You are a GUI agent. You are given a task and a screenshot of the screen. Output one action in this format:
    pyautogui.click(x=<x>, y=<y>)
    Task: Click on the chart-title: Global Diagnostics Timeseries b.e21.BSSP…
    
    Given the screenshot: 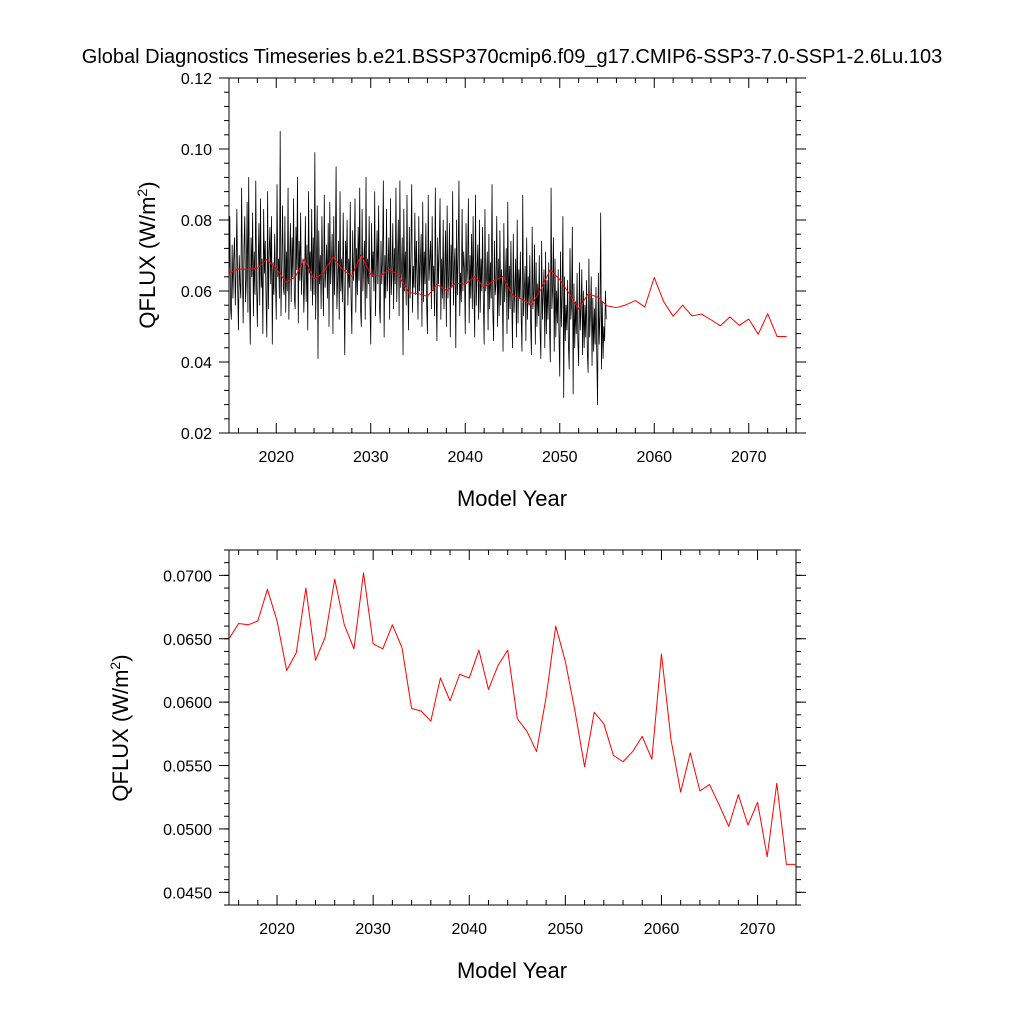 What is the action you would take?
    pyautogui.click(x=512, y=57)
    